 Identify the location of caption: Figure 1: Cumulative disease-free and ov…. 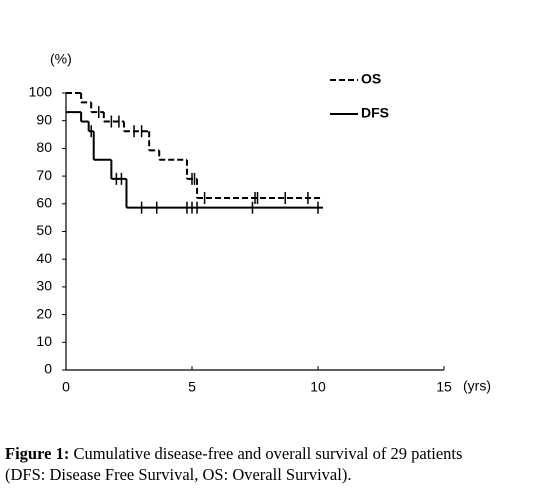
(233, 453).